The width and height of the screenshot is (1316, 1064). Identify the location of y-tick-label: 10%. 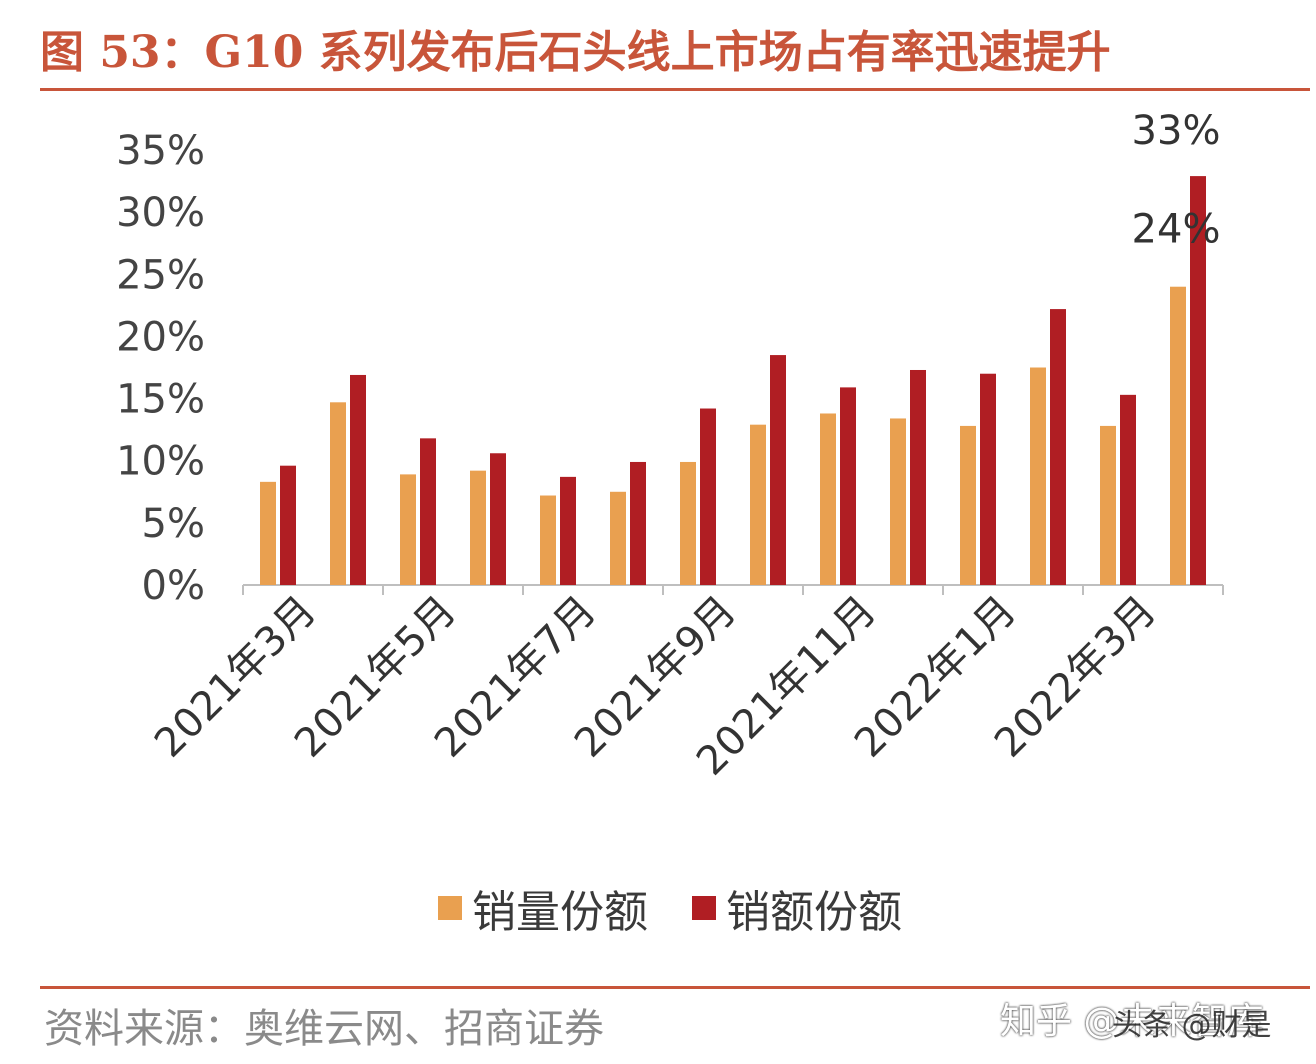
(160, 462).